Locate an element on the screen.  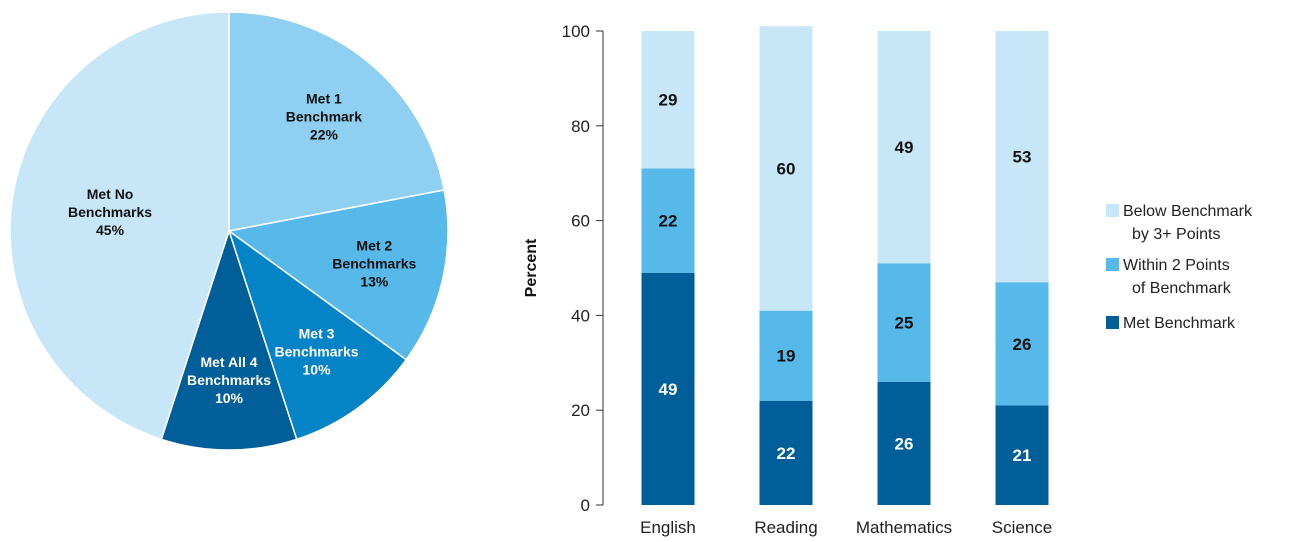
pie-slice-label-line: Met 3 is located at coordinates (317, 333).